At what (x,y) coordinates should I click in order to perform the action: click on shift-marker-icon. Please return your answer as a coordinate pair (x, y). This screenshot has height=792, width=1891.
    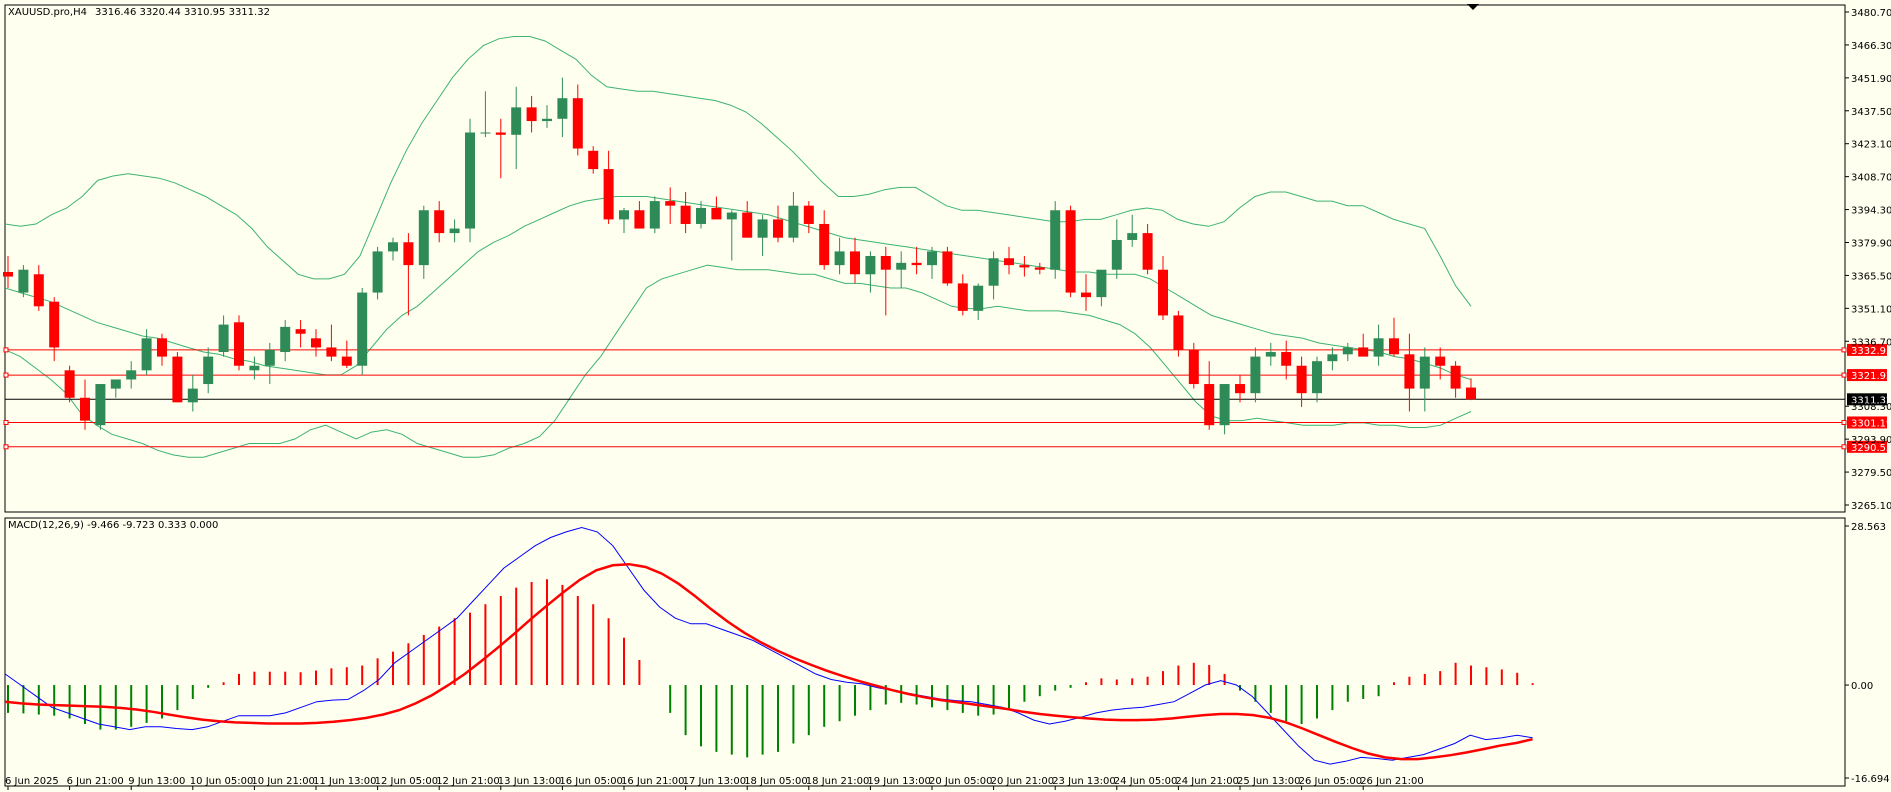
    Looking at the image, I should click on (1473, 7).